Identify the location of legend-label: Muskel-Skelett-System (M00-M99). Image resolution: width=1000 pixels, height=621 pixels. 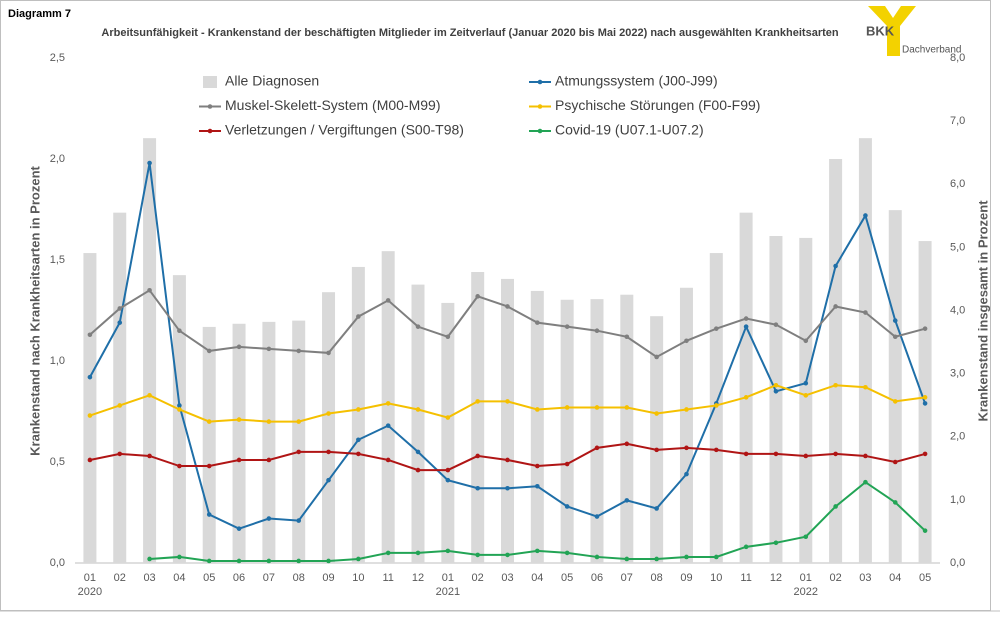
(333, 105).